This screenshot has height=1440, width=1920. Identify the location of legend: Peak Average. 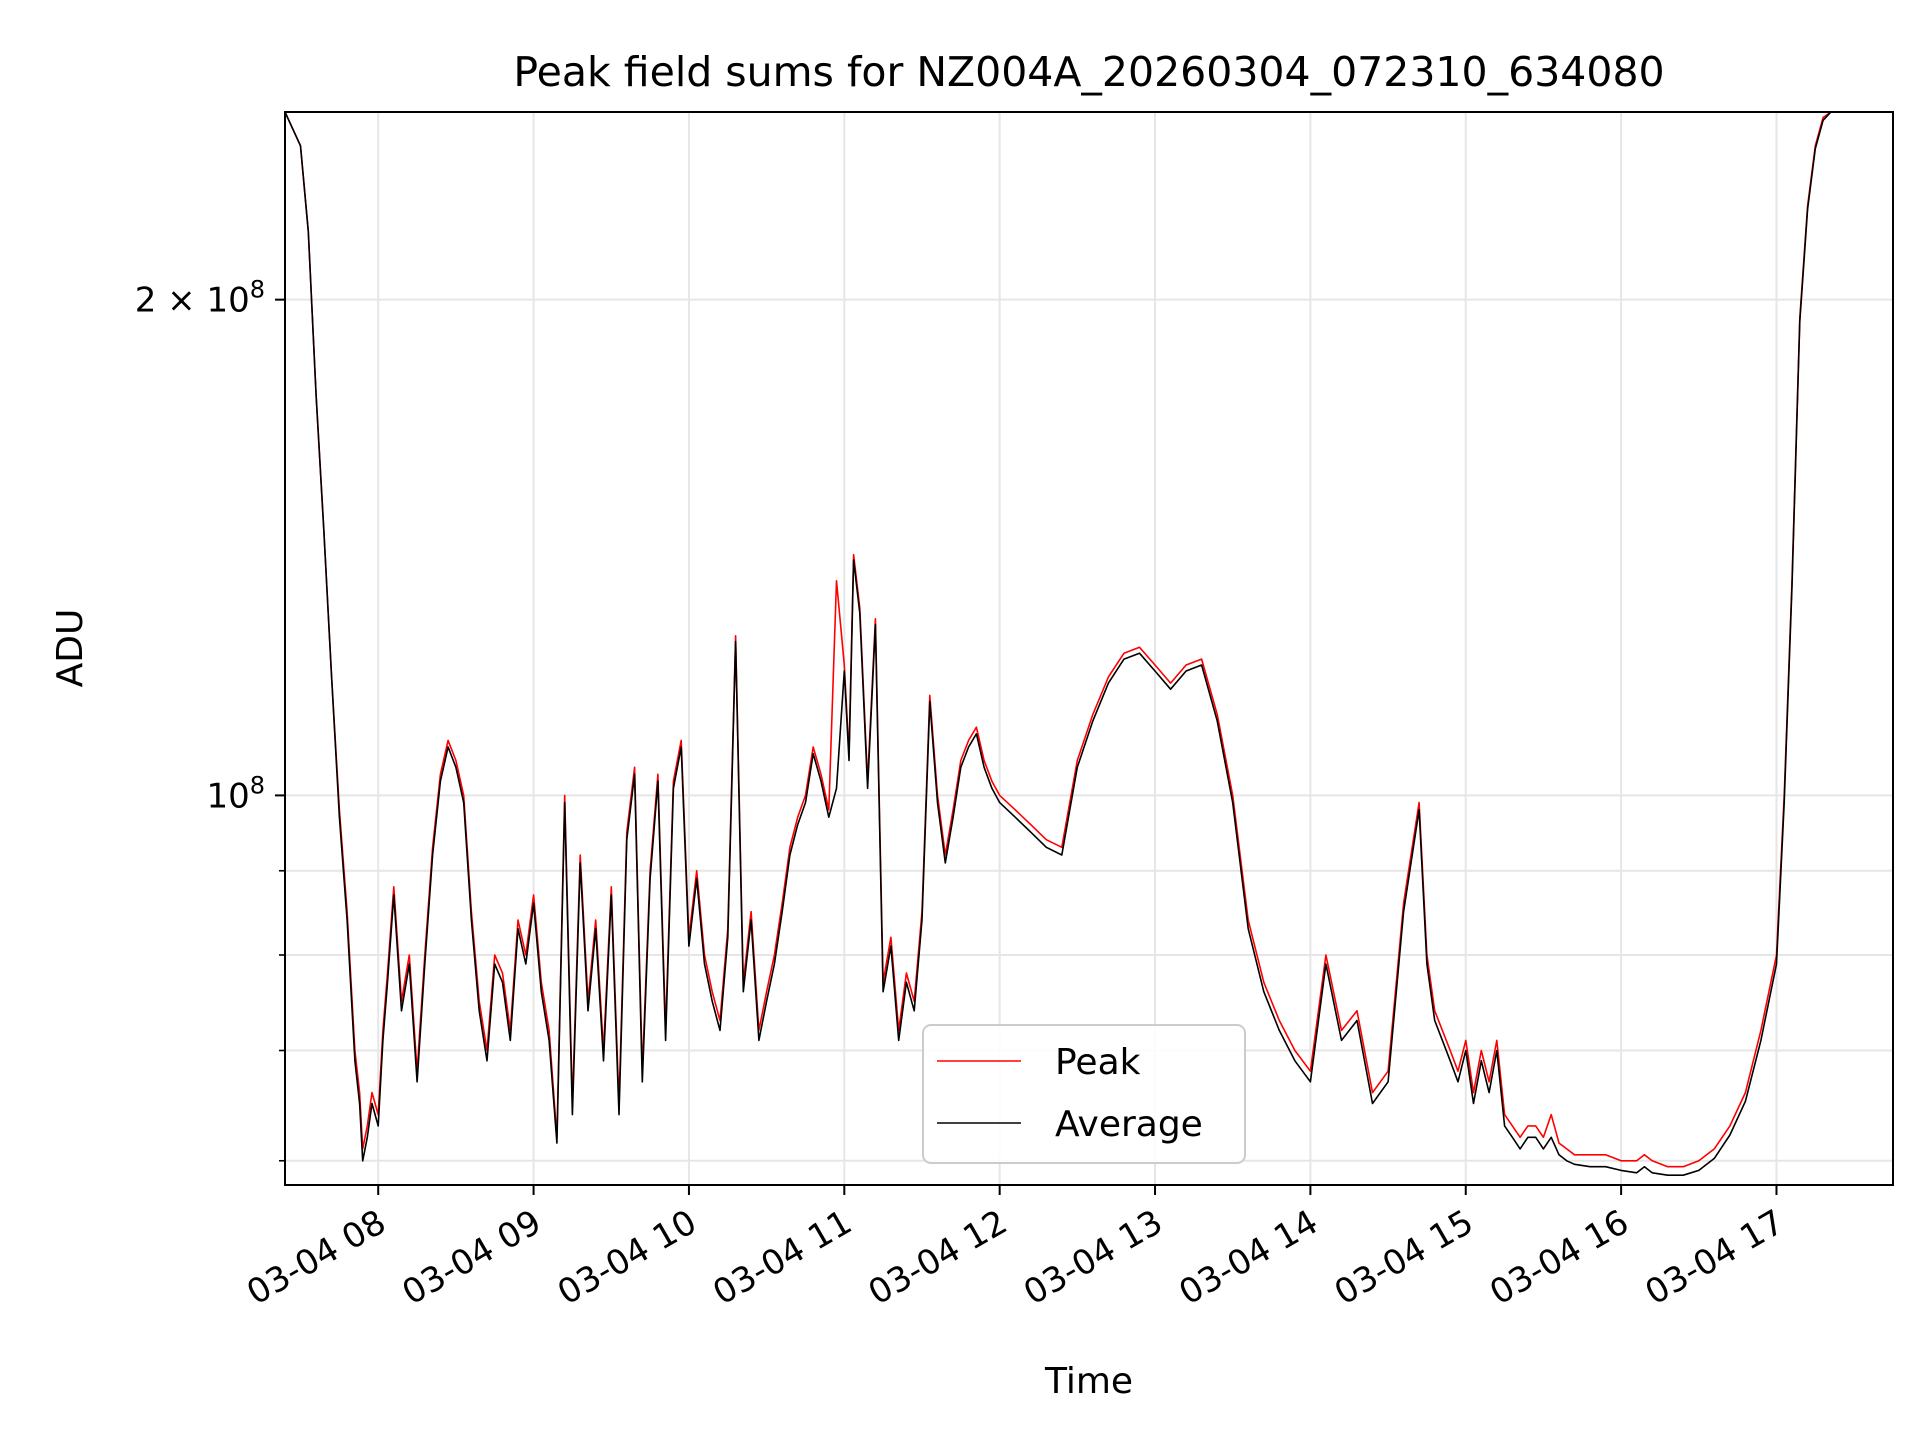
(1084, 1094).